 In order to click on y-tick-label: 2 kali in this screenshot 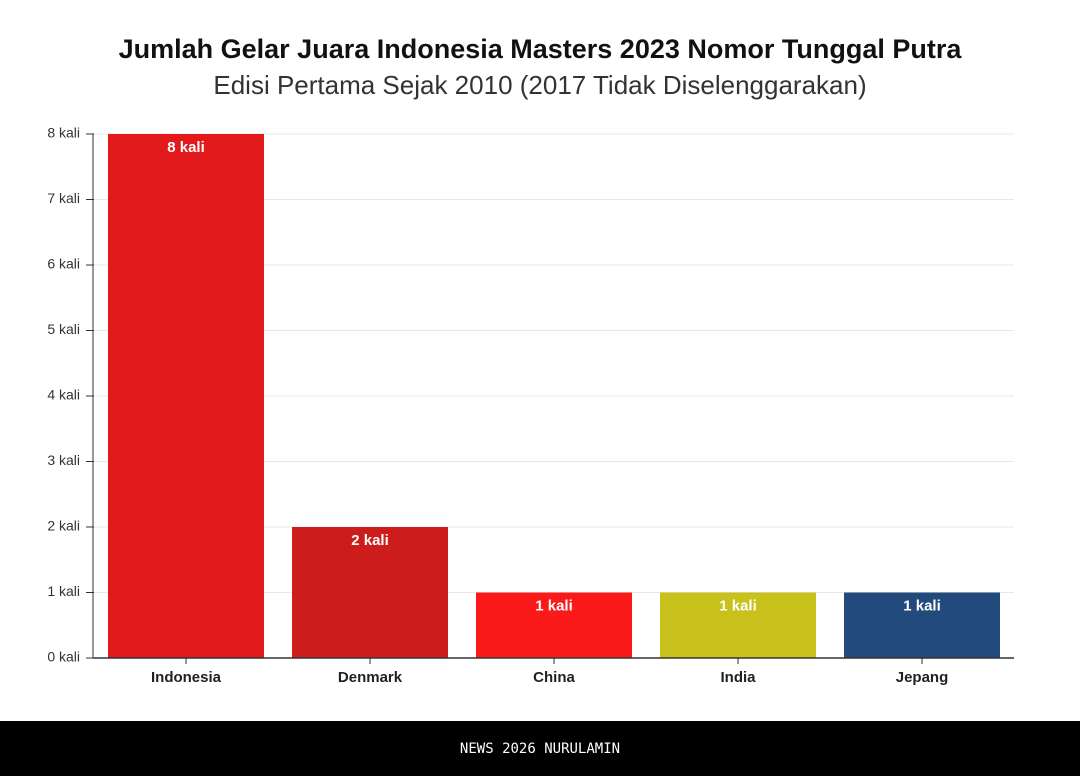, I will do `click(63, 526)`.